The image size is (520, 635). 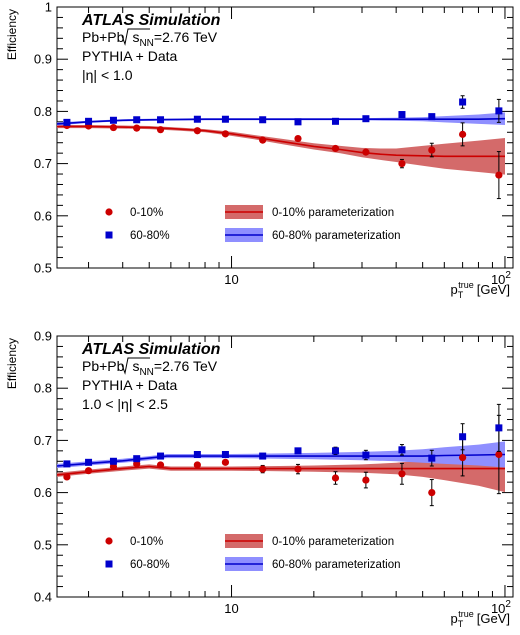 I want to click on y-axis-label: Efficiency, so click(x=12, y=363).